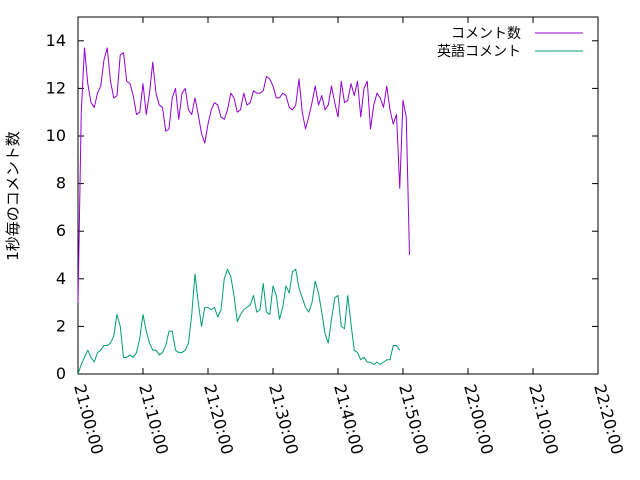 The height and width of the screenshot is (480, 640). Describe the element at coordinates (56, 40) in the screenshot. I see `y-tick-label: 14` at that location.